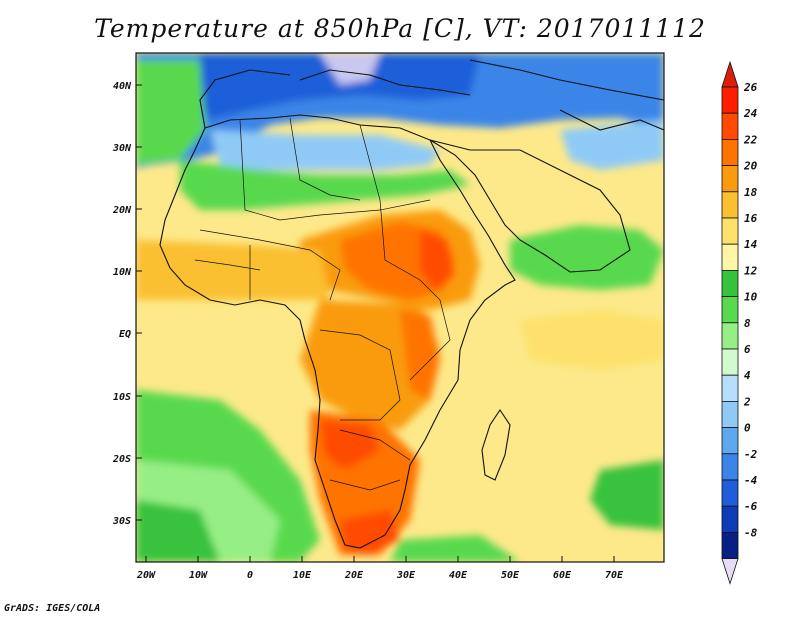 The height and width of the screenshot is (618, 800). I want to click on lon-label: 30E, so click(406, 575).